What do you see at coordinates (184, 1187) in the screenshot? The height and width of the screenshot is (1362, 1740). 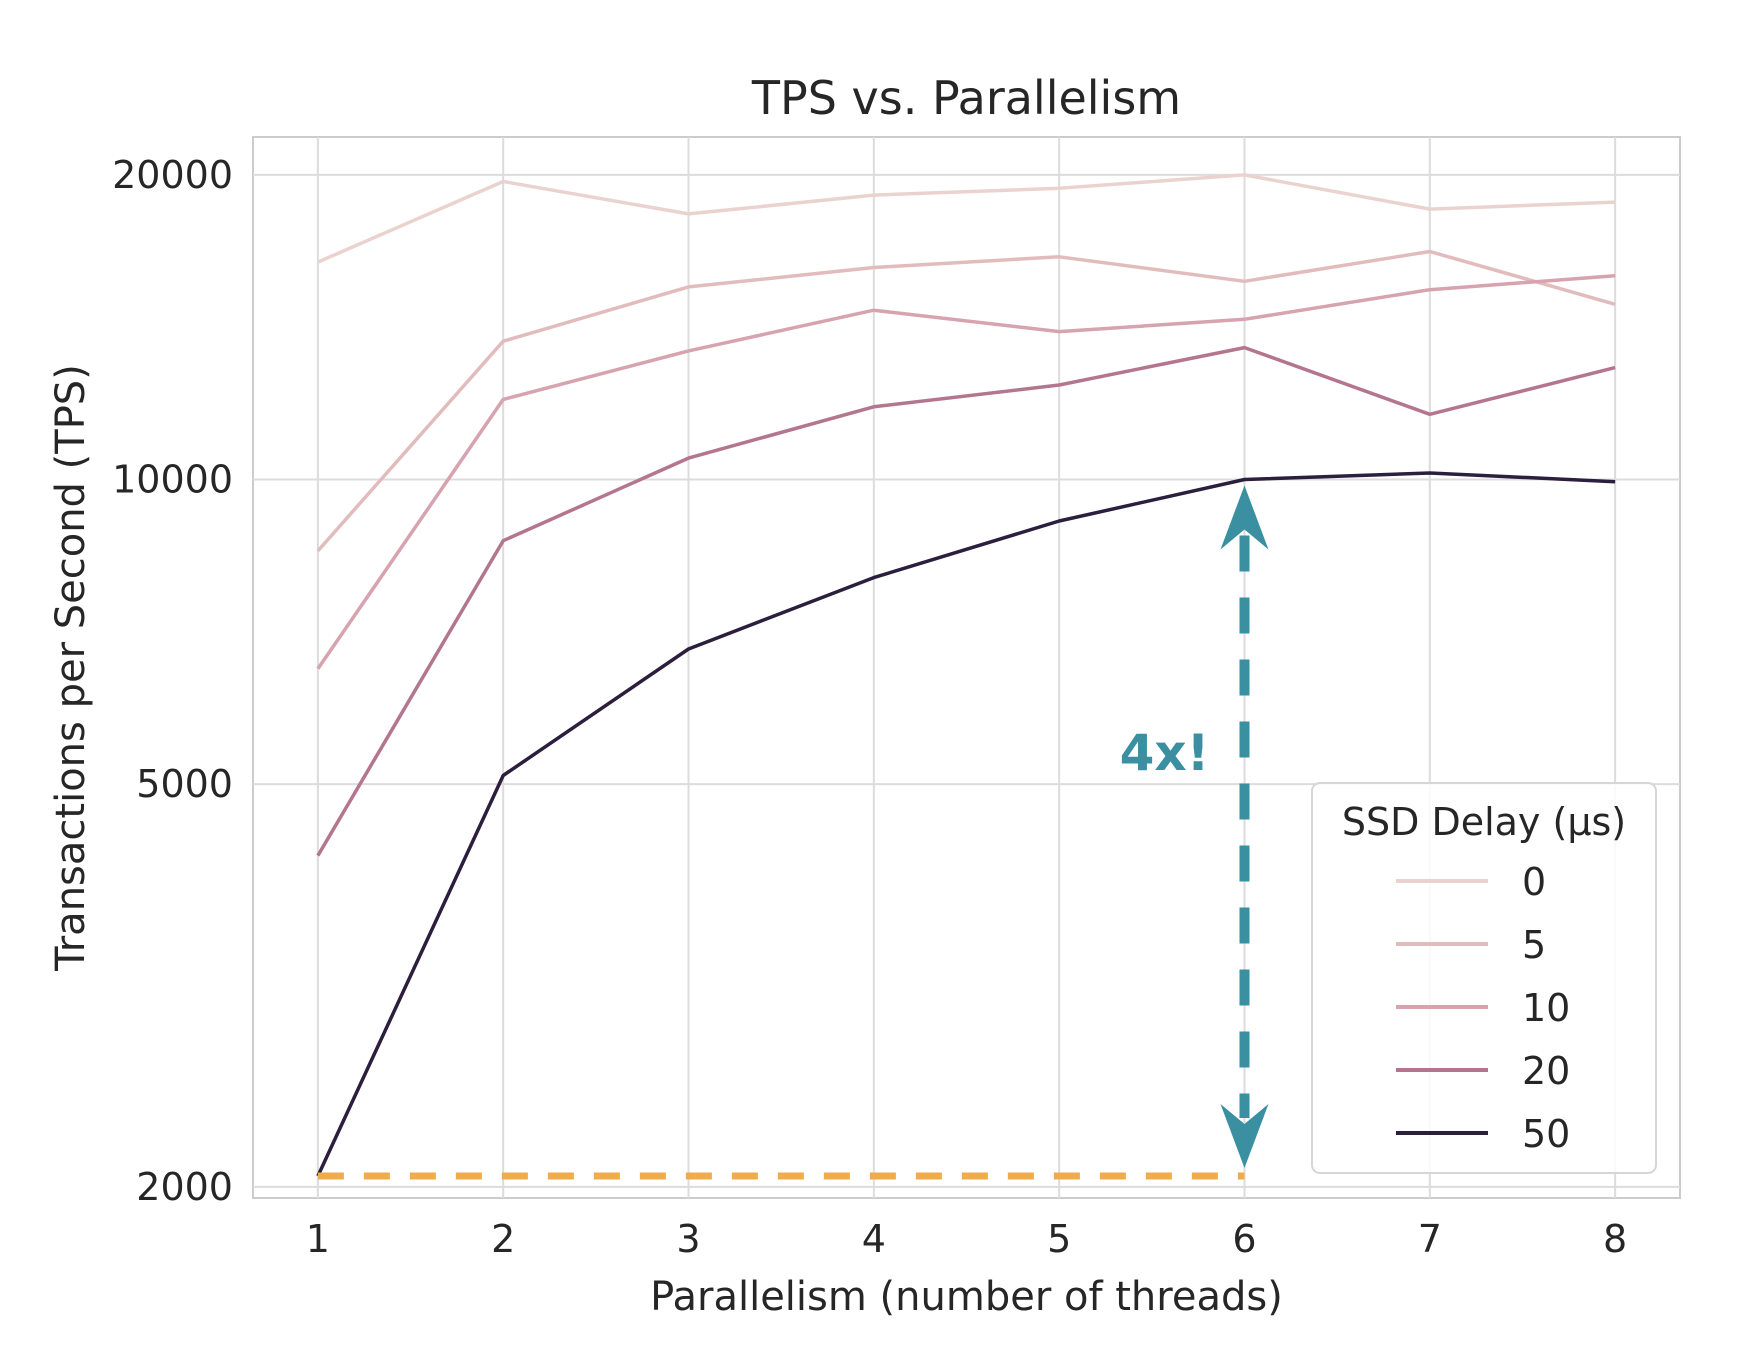 I see `y-tick-label: 2000` at bounding box center [184, 1187].